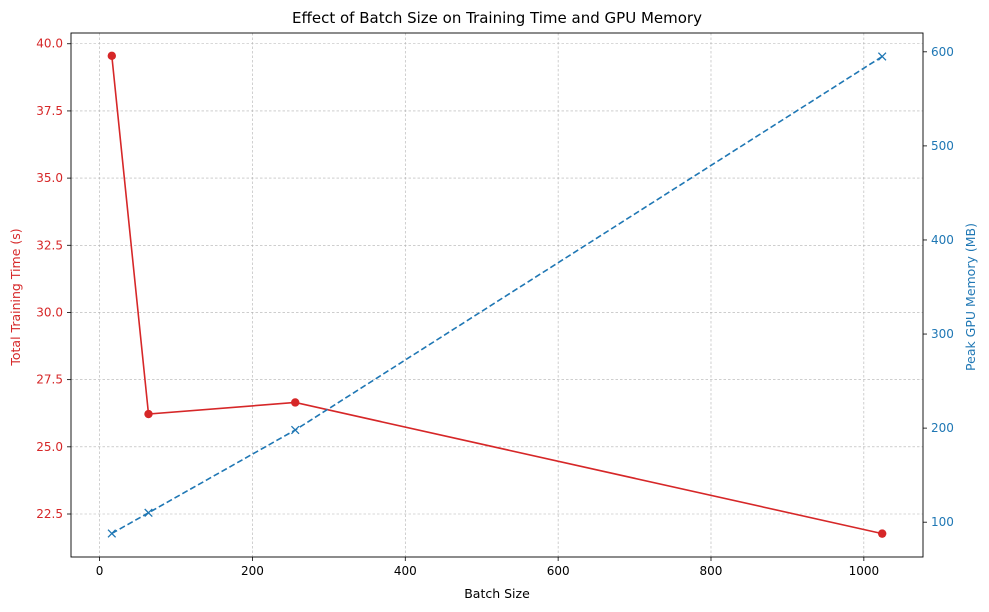  Describe the element at coordinates (252, 571) in the screenshot. I see `x-tick-label: 200` at that location.